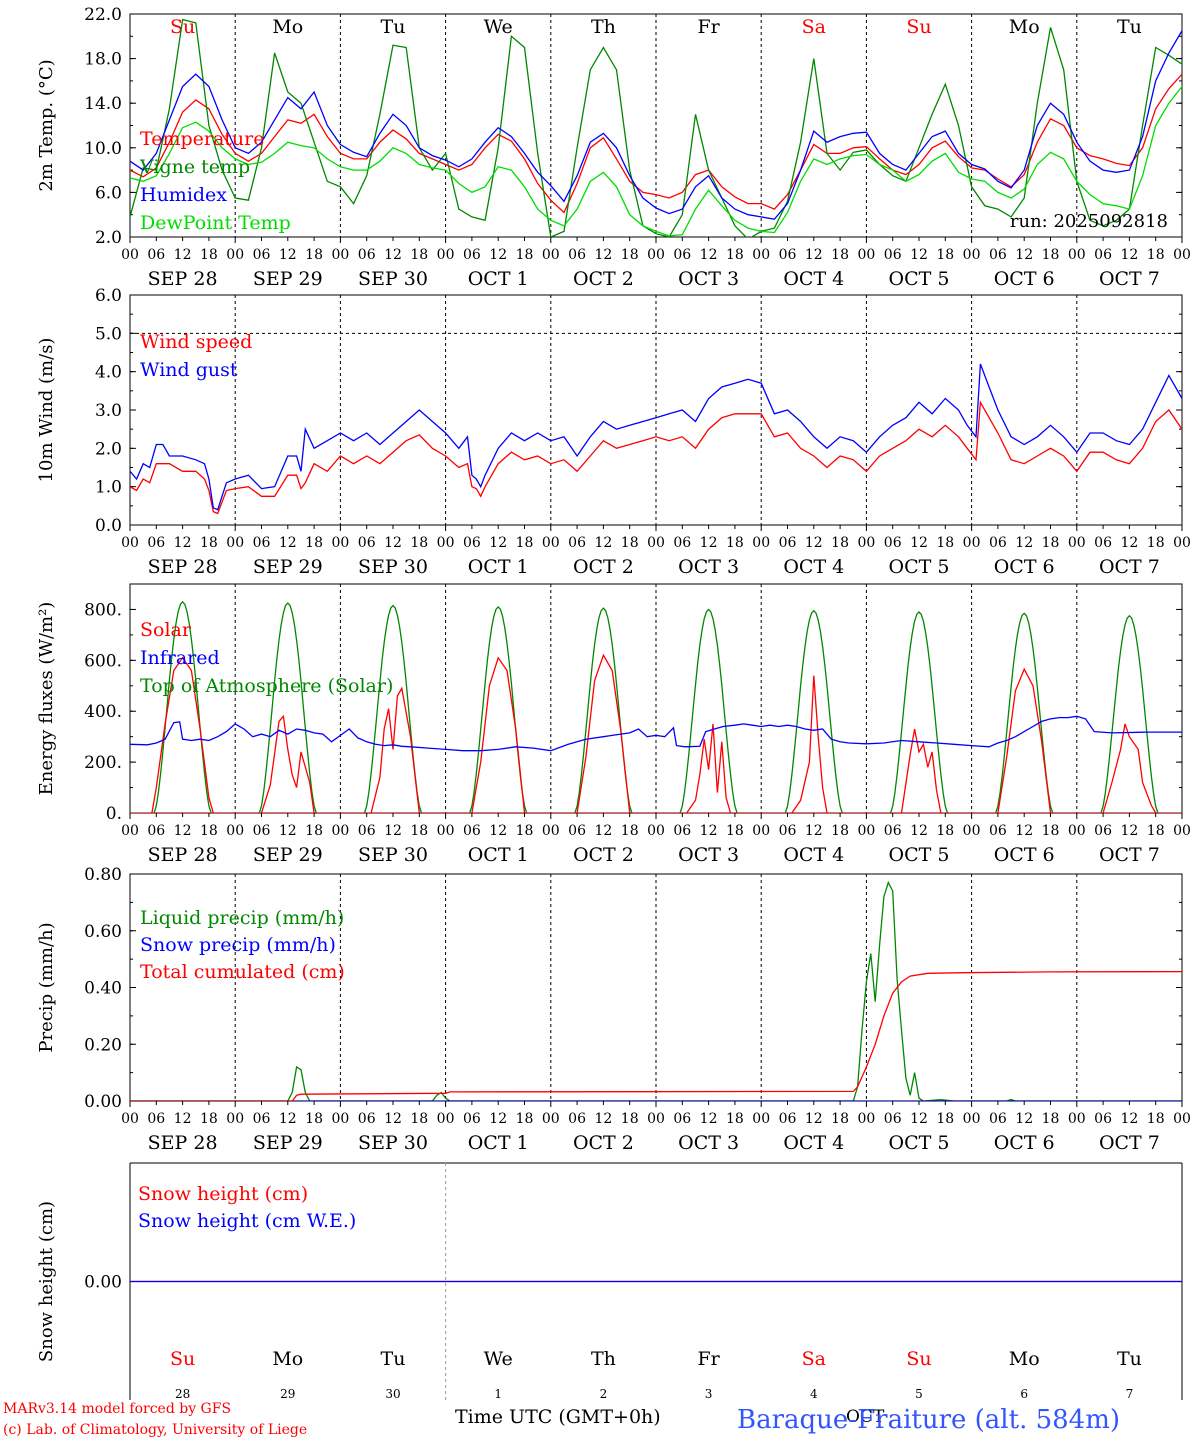  Describe the element at coordinates (108, 526) in the screenshot. I see `y-tick-label: 0.0` at that location.